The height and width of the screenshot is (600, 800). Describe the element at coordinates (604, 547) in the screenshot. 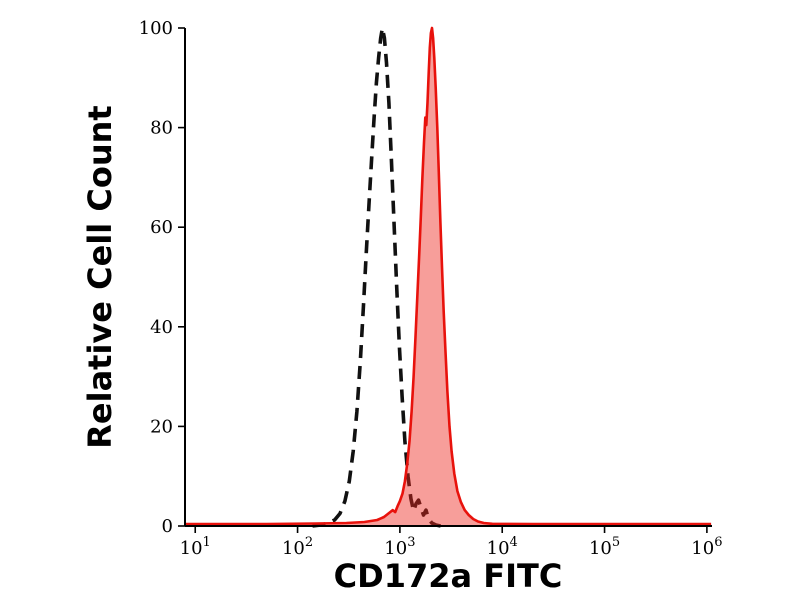

I see `x-tick-label: 10⁵` at that location.